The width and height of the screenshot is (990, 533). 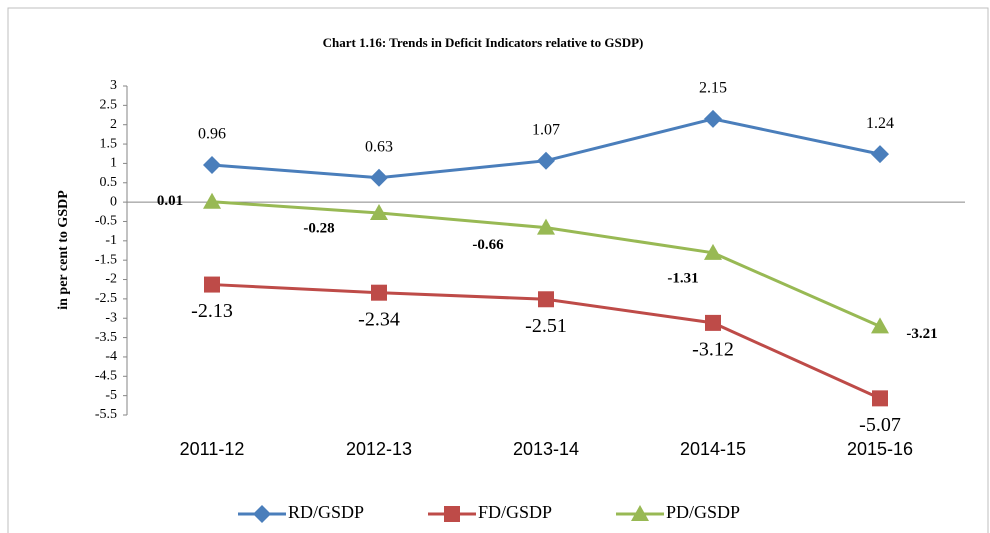 I want to click on y-tick-label: -2.5, so click(x=106, y=298).